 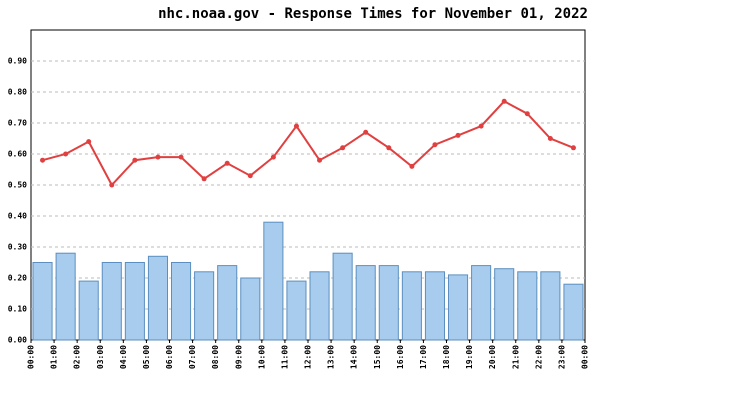 What do you see at coordinates (192, 357) in the screenshot?
I see `x-tick-label: 07:00` at bounding box center [192, 357].